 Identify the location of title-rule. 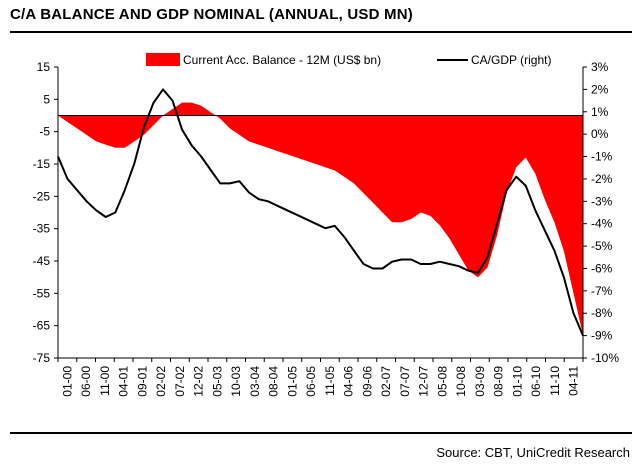
(321, 32).